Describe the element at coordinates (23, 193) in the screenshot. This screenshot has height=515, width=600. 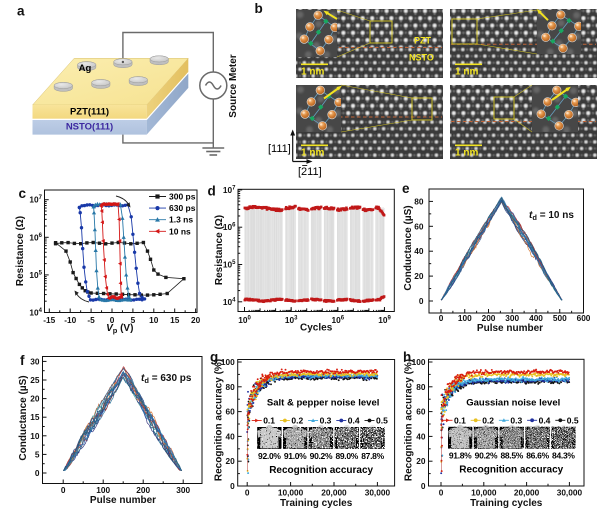
I see `svg-text: c` at that location.